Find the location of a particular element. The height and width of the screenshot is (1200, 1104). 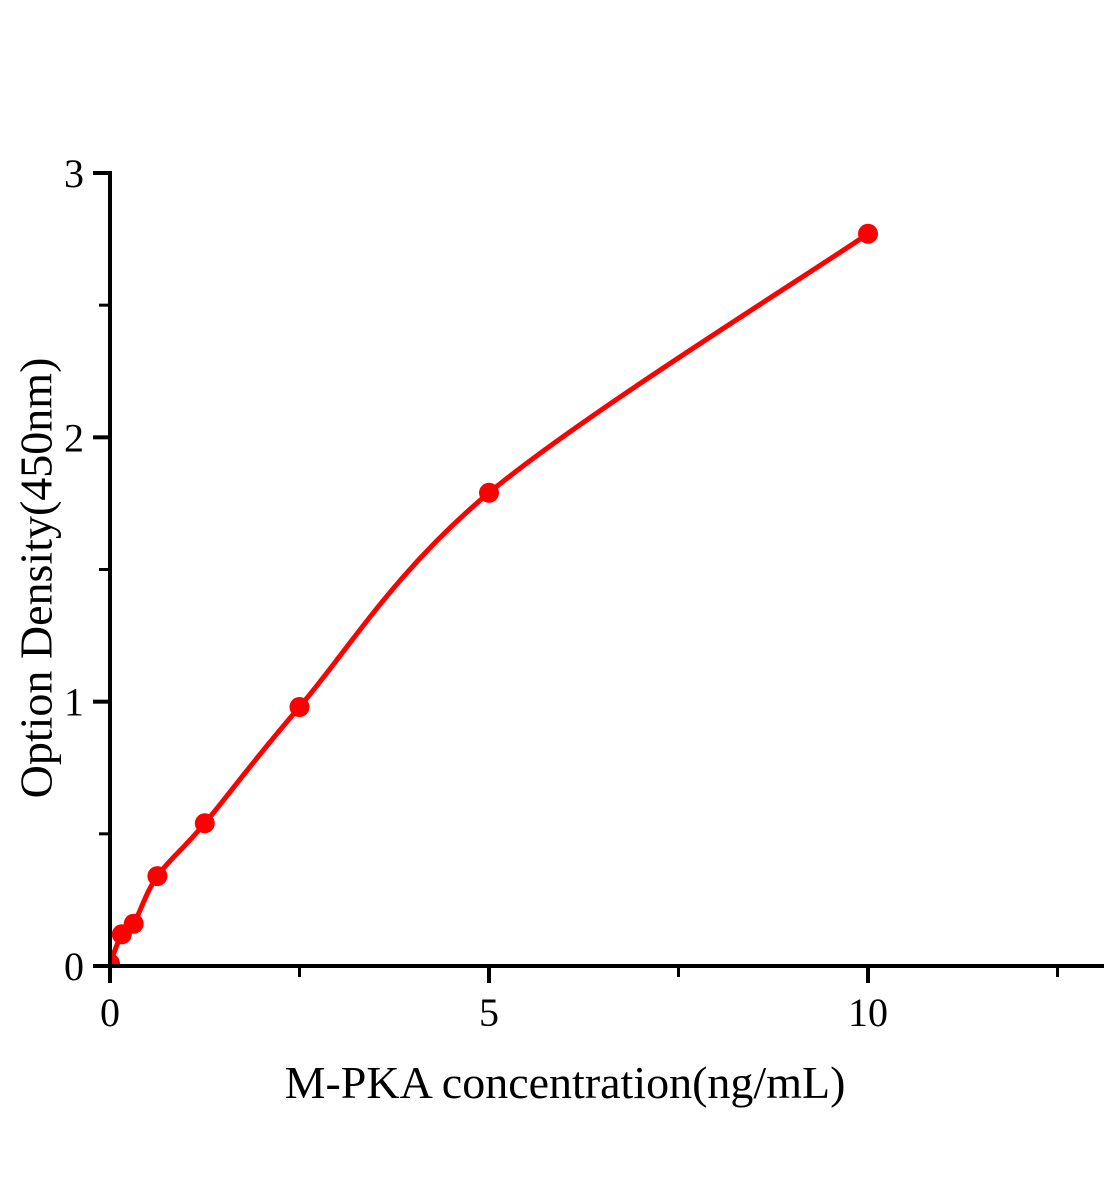

x-axis-title: M-PKA concentration(ng/mL) is located at coordinates (565, 1082).